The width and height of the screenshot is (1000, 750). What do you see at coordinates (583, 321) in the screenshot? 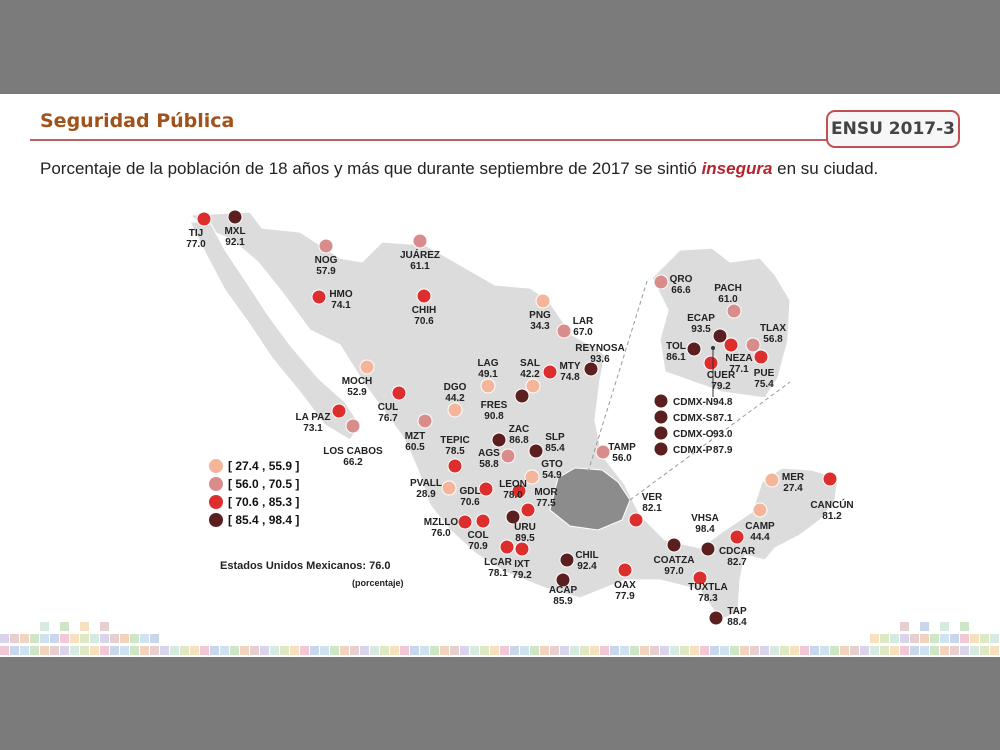
I see `city-code: LAR` at bounding box center [583, 321].